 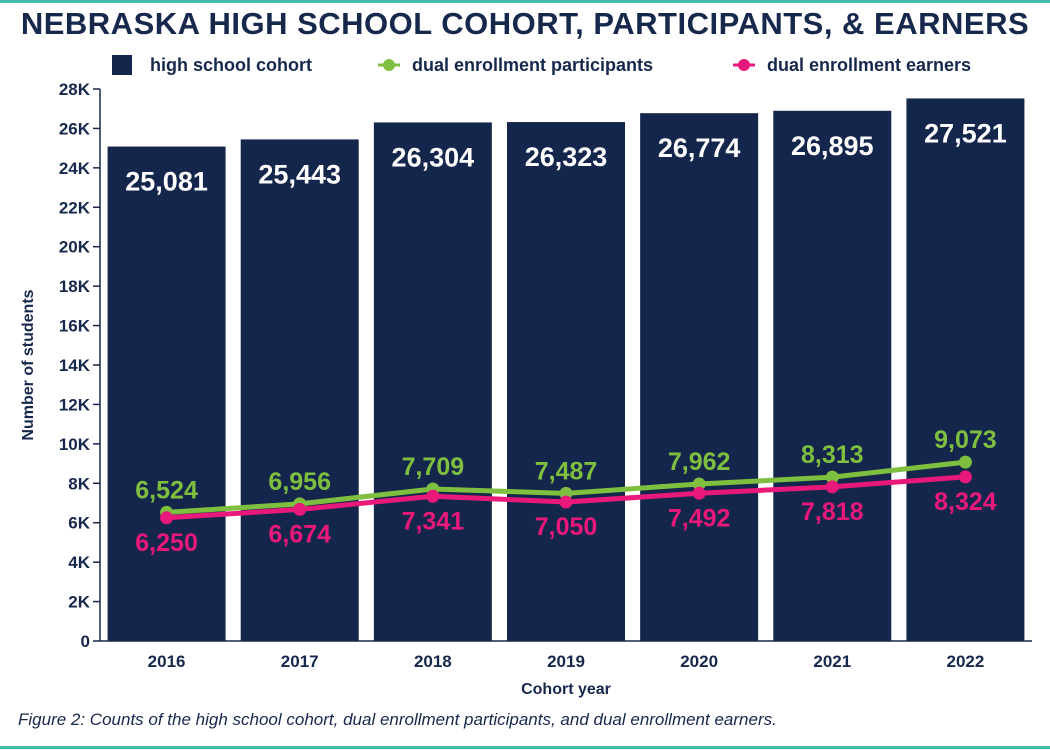 What do you see at coordinates (965, 133) in the screenshot?
I see `bar-label-2022: 27,521` at bounding box center [965, 133].